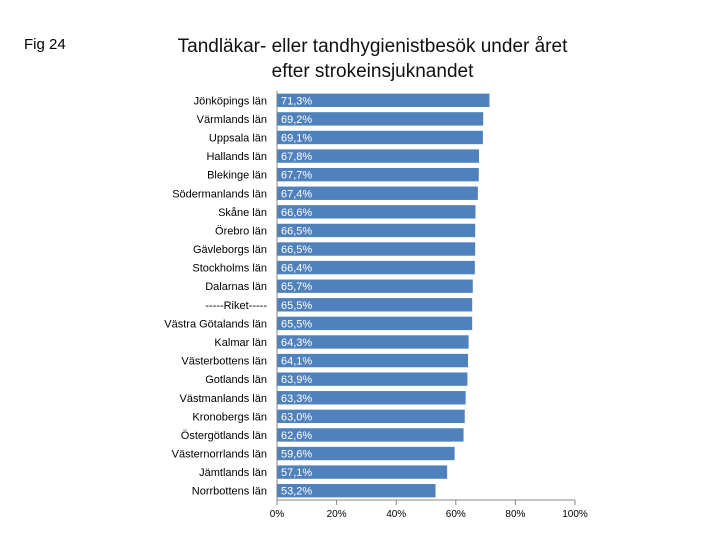  What do you see at coordinates (223, 399) in the screenshot?
I see `category-label: Västmanlands län` at bounding box center [223, 399].